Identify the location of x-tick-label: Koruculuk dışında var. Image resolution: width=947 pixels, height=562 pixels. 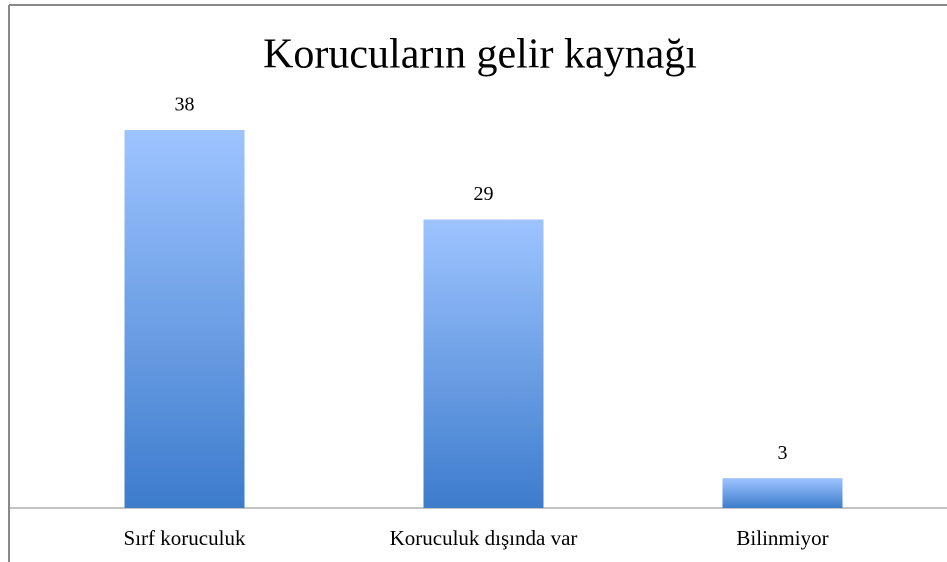
(484, 538).